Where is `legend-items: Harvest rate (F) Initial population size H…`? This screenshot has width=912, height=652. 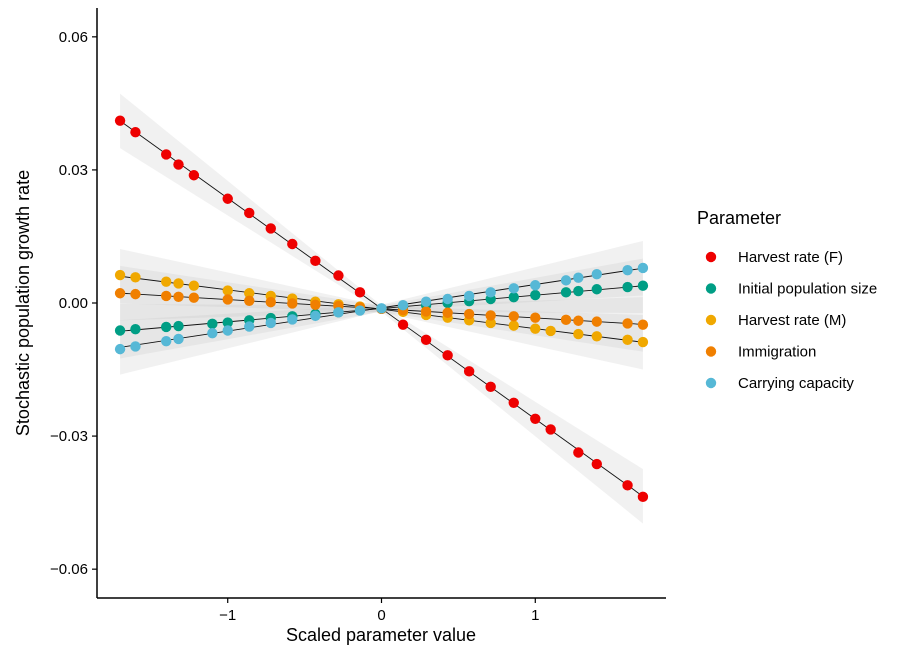
legend-items: Harvest rate (F) Initial population size H… is located at coordinates (791, 320).